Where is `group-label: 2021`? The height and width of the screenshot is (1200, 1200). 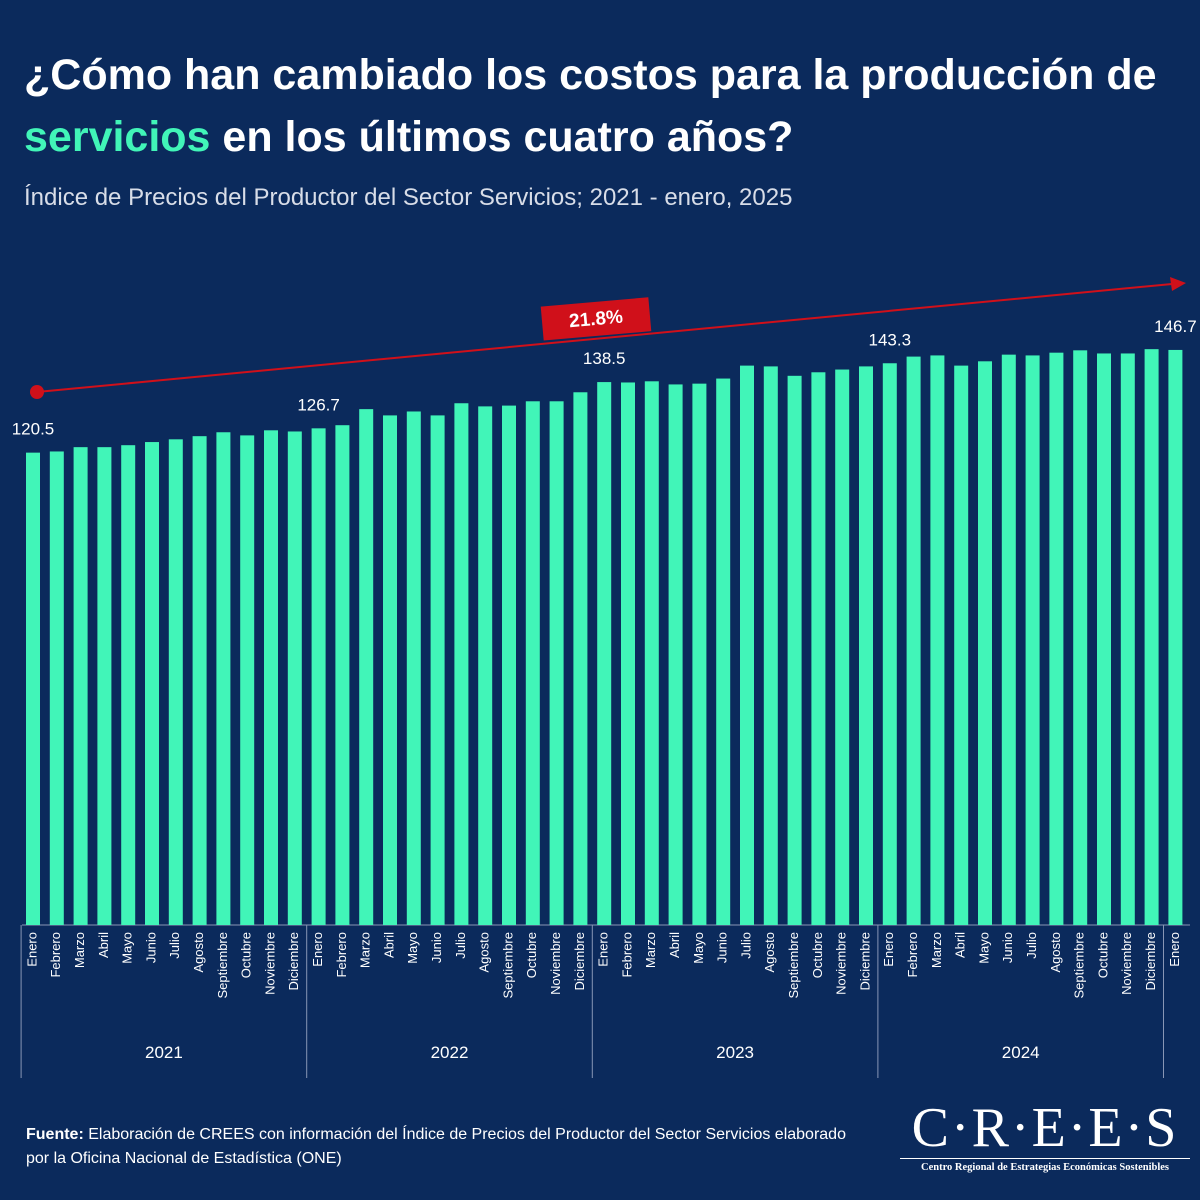 group-label: 2021 is located at coordinates (164, 1052).